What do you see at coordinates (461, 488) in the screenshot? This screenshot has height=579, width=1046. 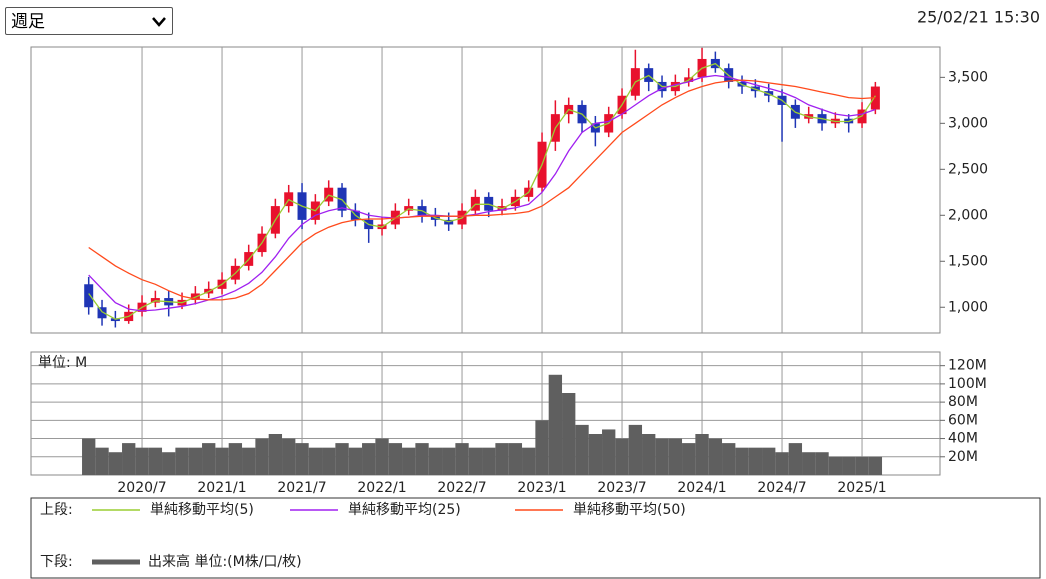 I see `x-tick-label: 2022/7` at bounding box center [461, 488].